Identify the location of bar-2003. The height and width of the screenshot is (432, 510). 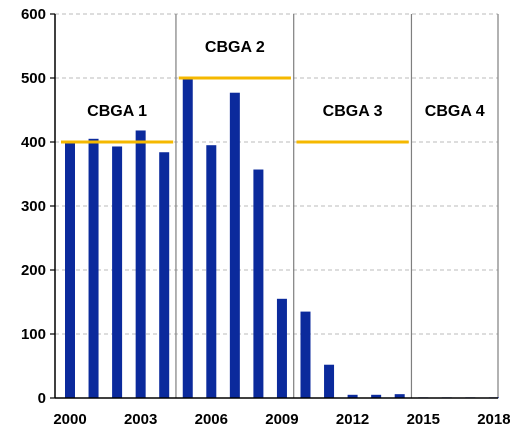
(140, 264).